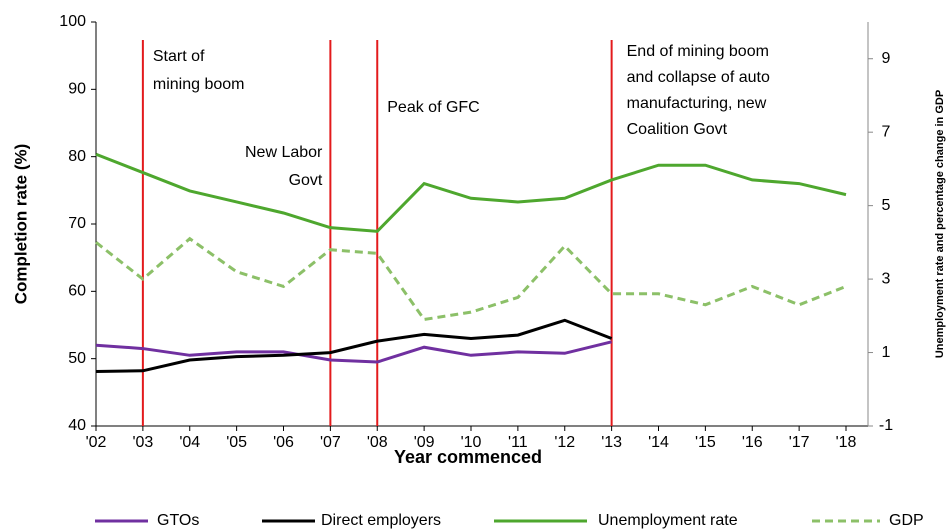  I want to click on y-tick-label: 80, so click(77, 156).